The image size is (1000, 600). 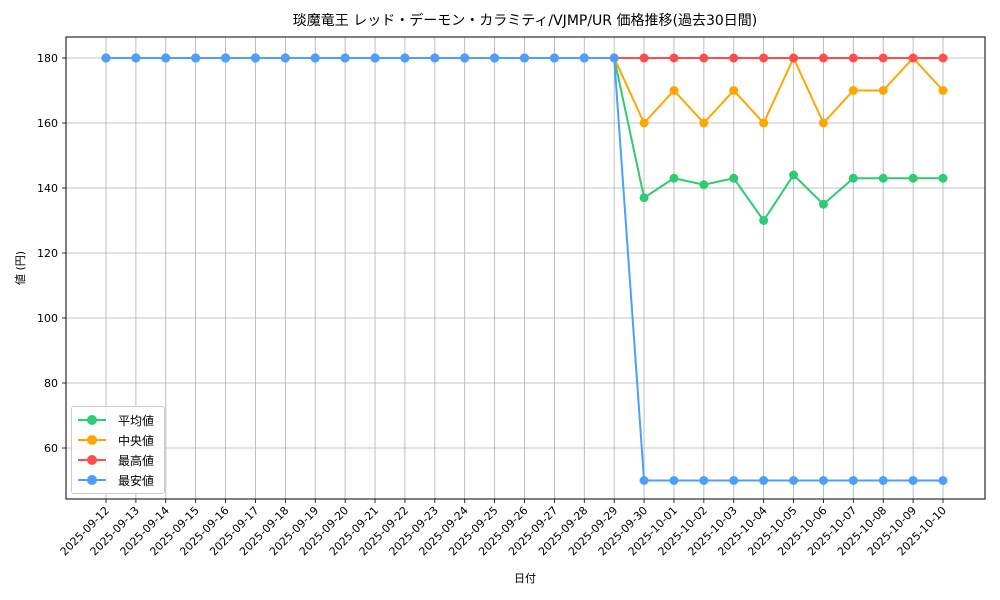 What do you see at coordinates (47, 188) in the screenshot?
I see `y-tick-label: 140` at bounding box center [47, 188].